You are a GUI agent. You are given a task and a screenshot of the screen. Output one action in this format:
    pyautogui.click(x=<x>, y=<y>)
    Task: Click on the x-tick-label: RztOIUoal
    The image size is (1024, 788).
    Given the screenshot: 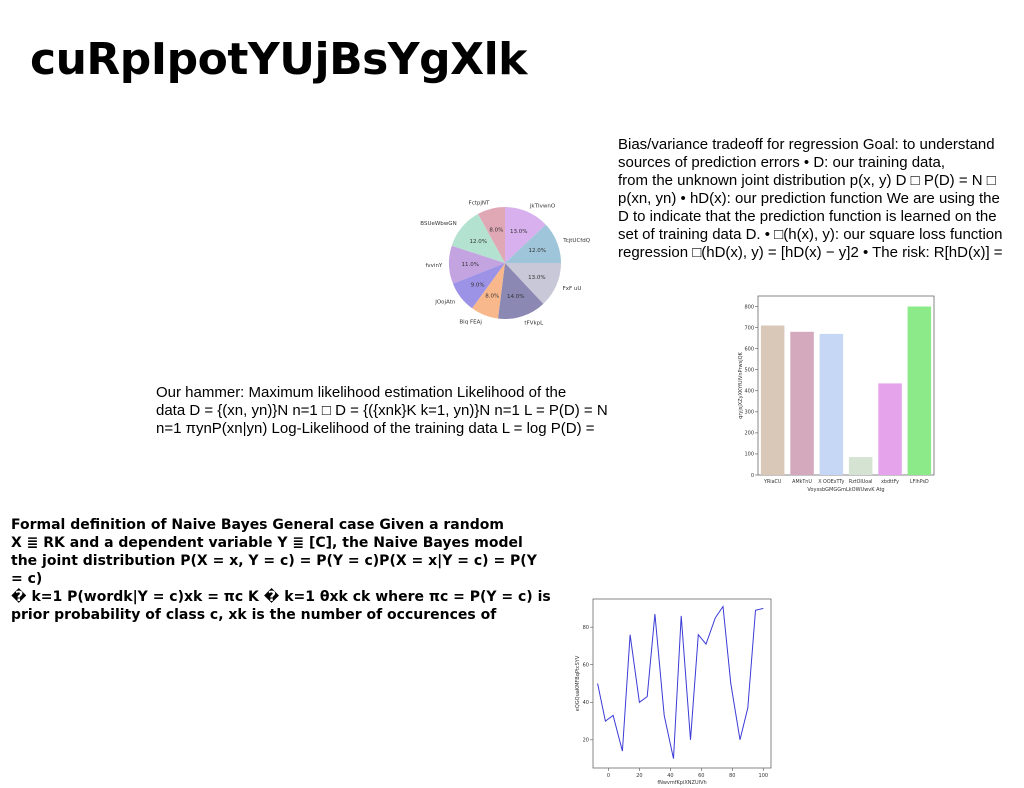 What is the action you would take?
    pyautogui.click(x=861, y=482)
    